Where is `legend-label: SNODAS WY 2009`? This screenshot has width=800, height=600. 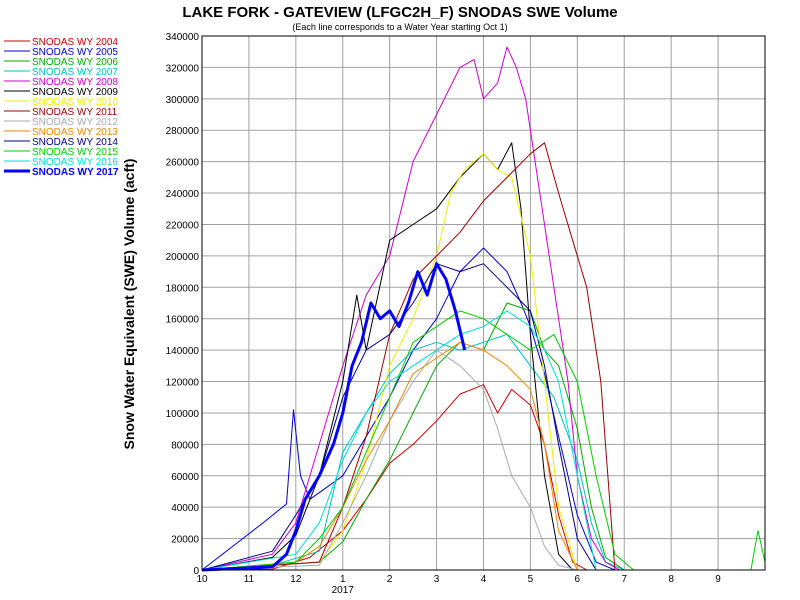
legend-label: SNODAS WY 2009 is located at coordinates (75, 92).